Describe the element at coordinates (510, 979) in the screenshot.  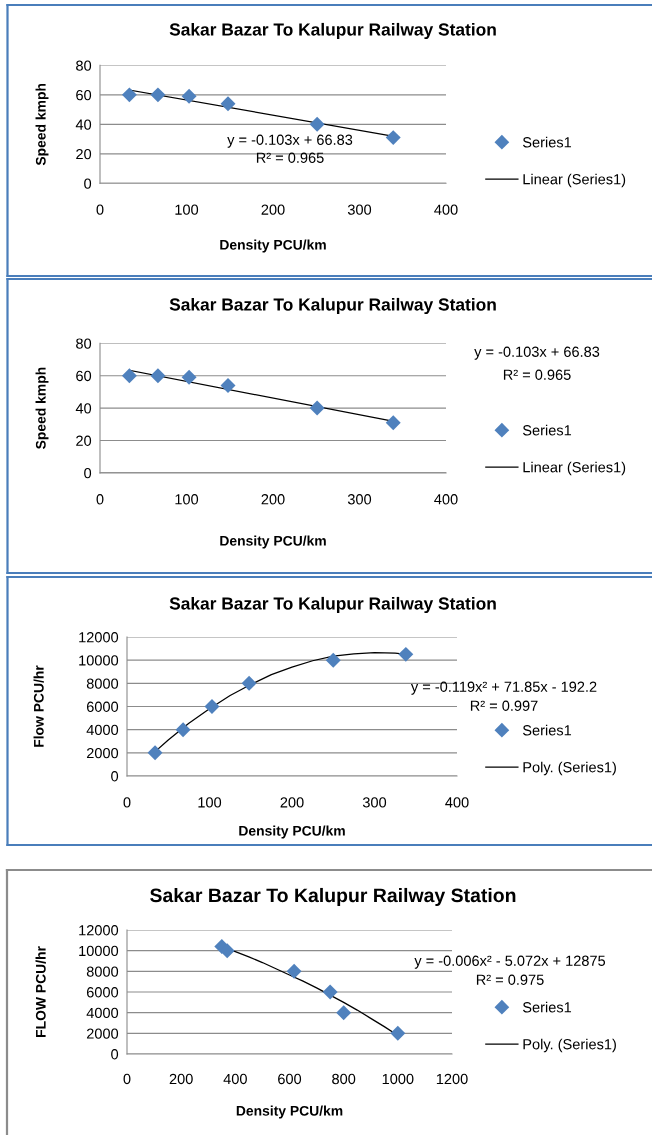
I see `text: R² = 0.975` at that location.